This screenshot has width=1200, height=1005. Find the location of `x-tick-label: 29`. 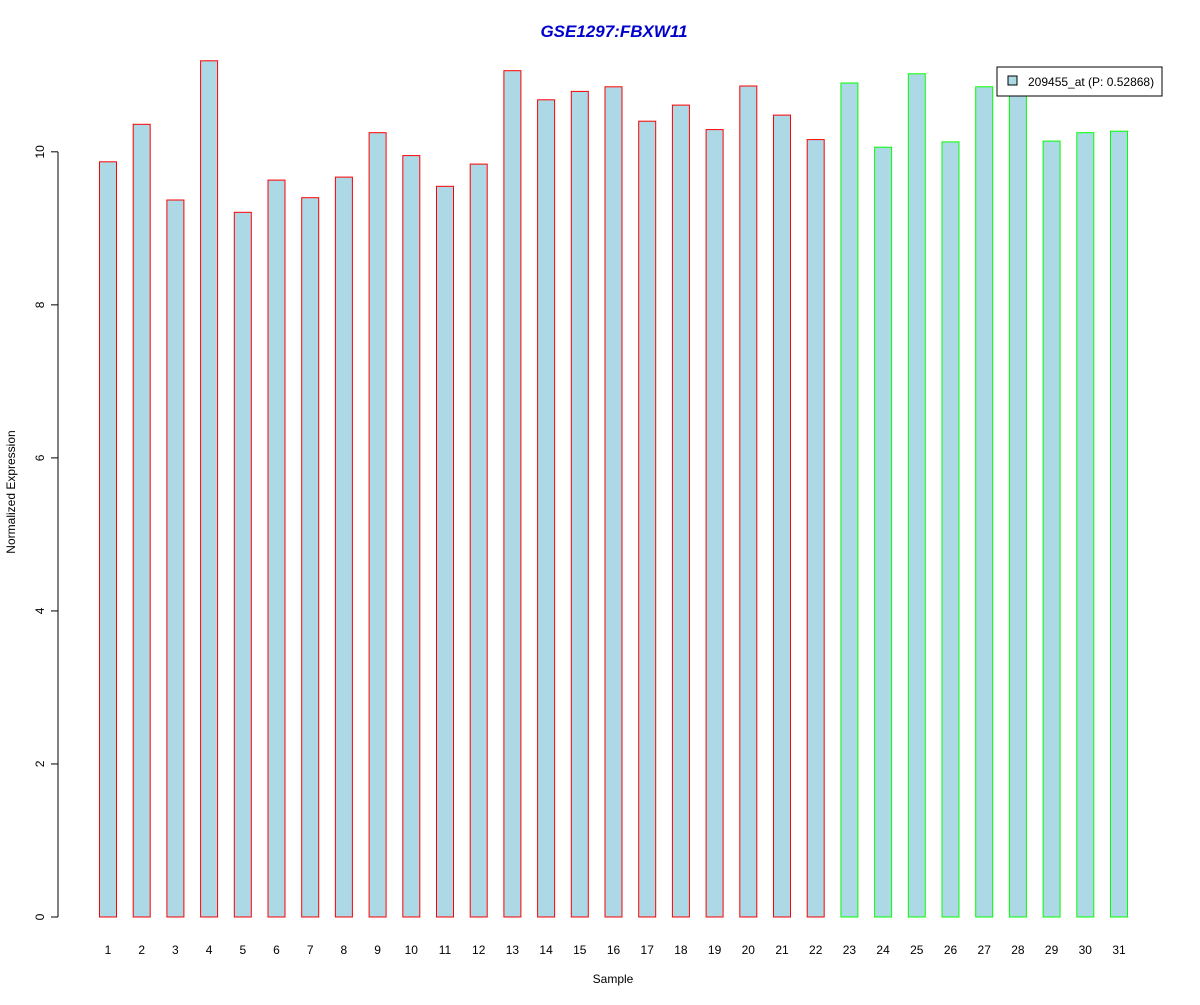

x-tick-label: 29 is located at coordinates (1052, 950).